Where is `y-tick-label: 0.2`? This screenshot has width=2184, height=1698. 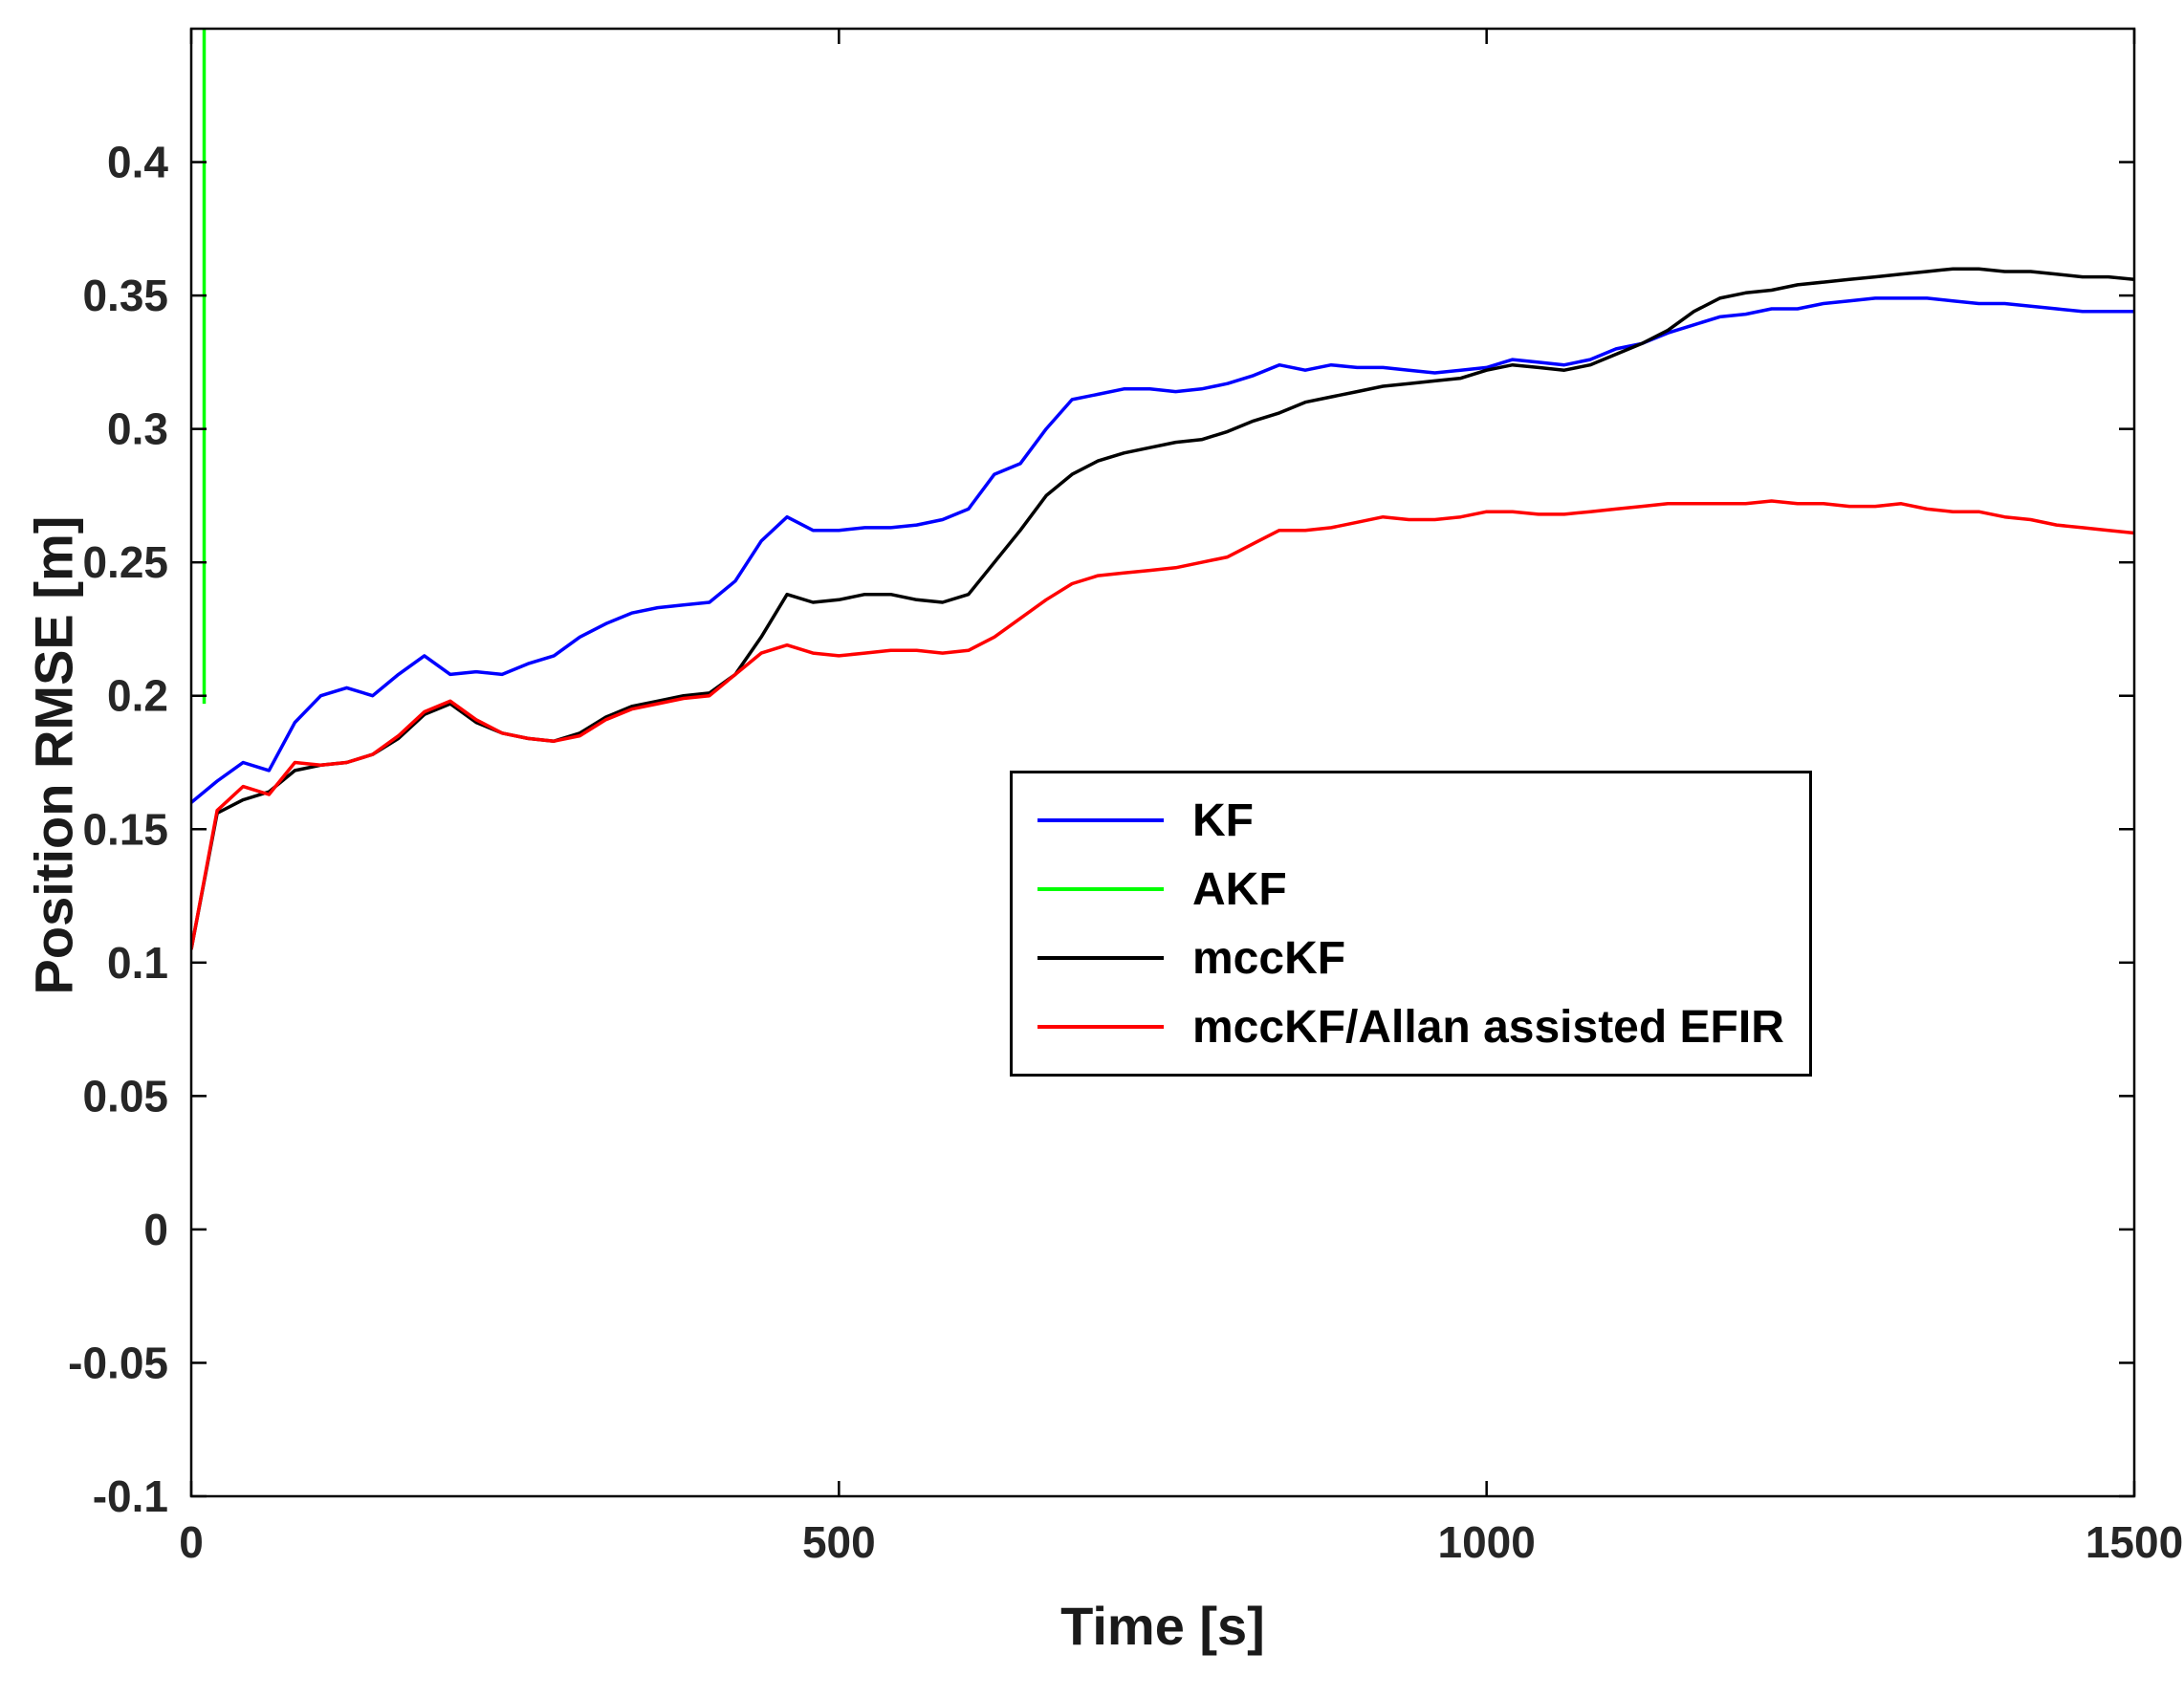
y-tick-label: 0.2 is located at coordinates (137, 696).